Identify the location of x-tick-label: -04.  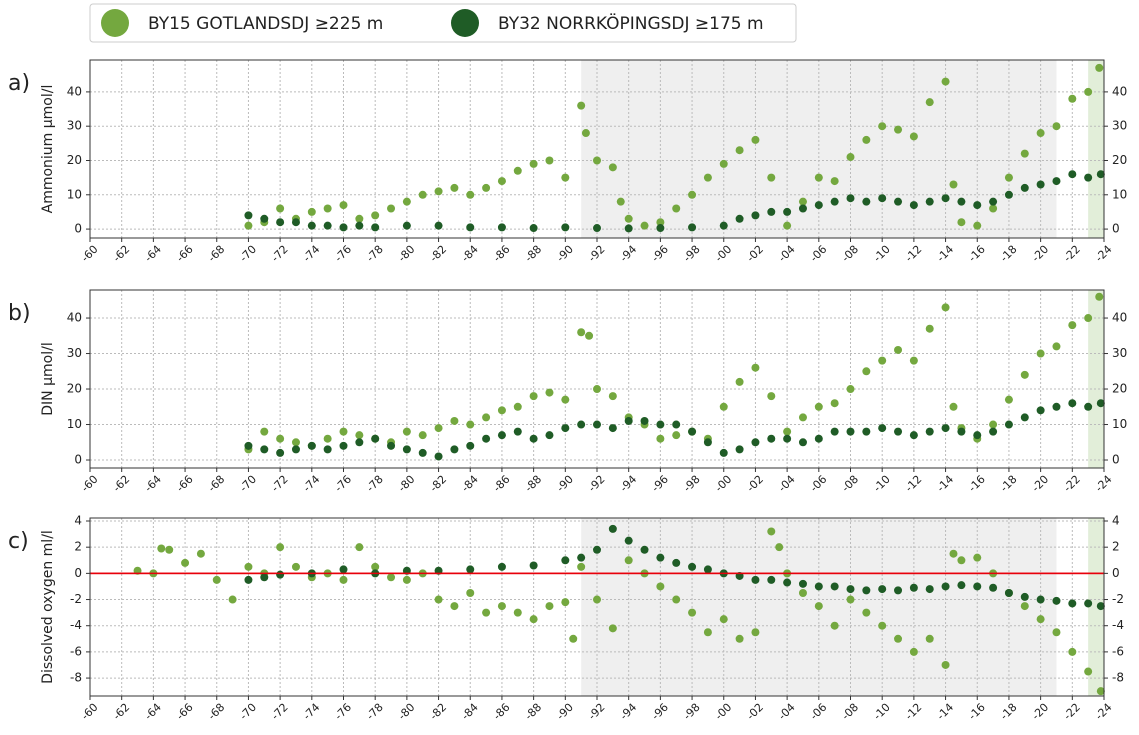
(787, 712).